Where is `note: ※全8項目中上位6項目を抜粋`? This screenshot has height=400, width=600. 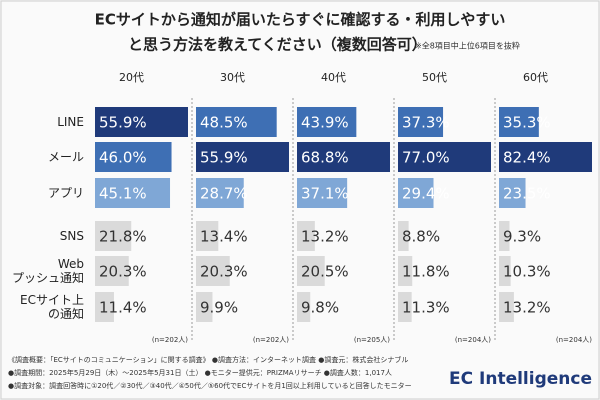
note: ※全8項目中上位6項目を抜粋 is located at coordinates (467, 46).